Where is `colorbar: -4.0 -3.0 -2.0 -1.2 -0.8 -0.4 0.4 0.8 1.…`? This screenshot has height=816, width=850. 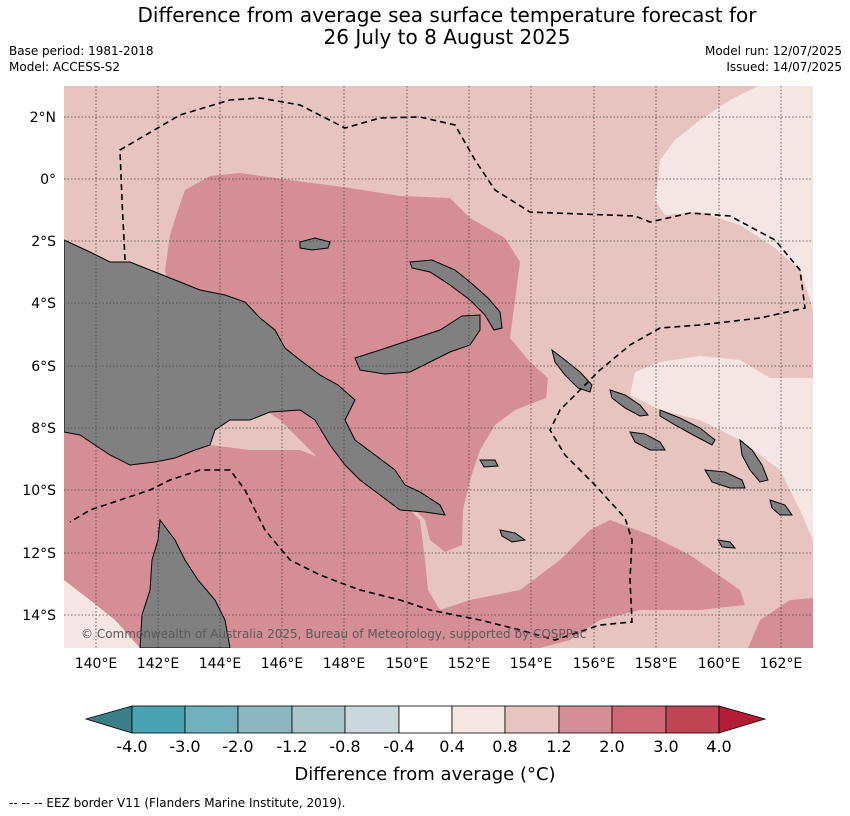
colorbar: -4.0 -3.0 -2.0 -1.2 -0.8 -0.4 0.4 0.8 1.… is located at coordinates (425, 745).